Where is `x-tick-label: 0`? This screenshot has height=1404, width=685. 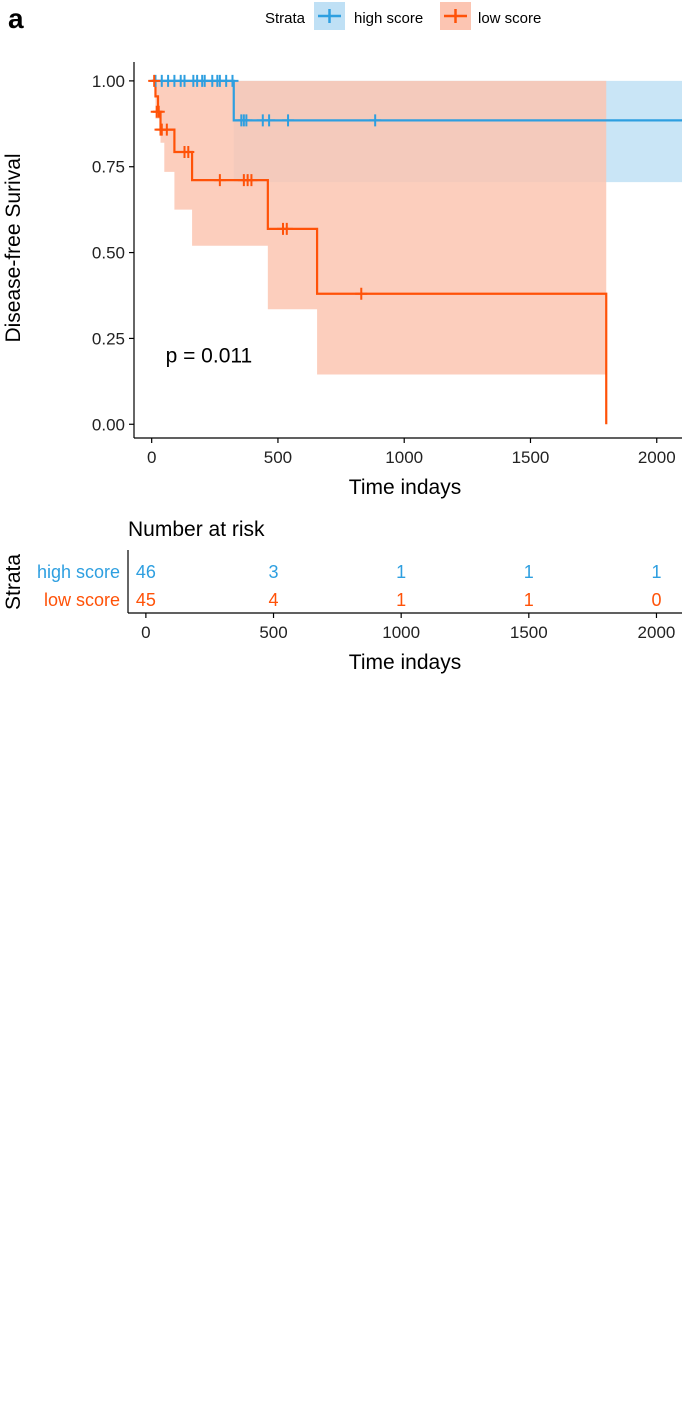 x-tick-label: 0 is located at coordinates (151, 457).